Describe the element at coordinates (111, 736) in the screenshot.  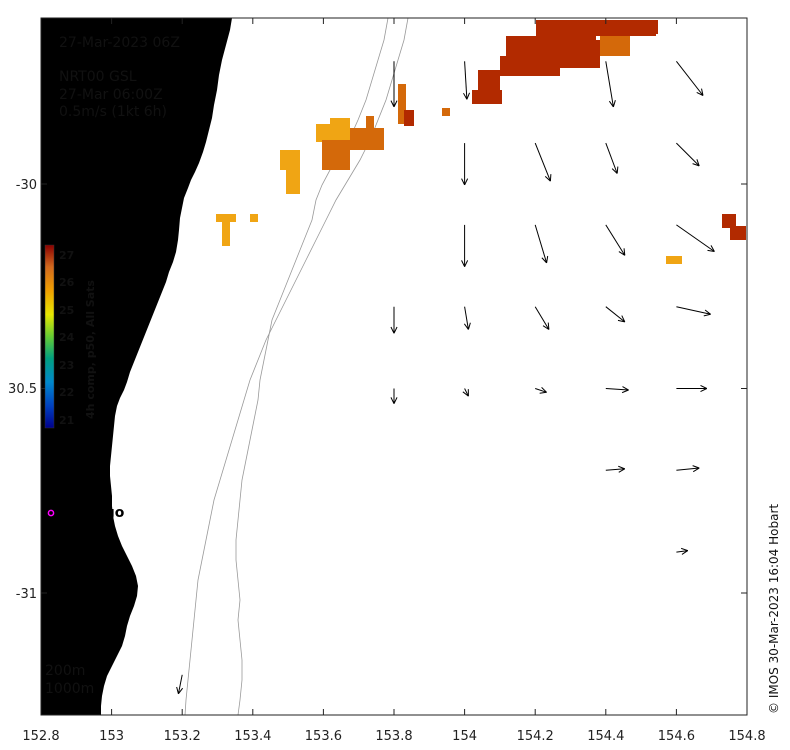
I see `x-tick-label: 153` at that location.